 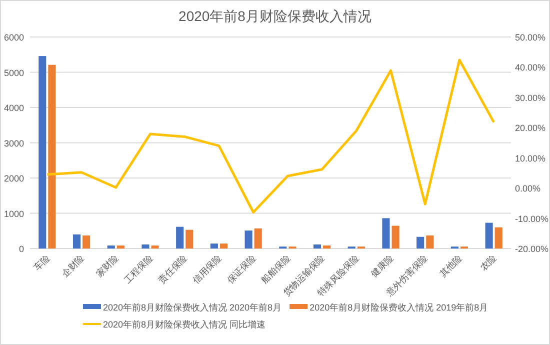 What do you see at coordinates (382, 266) in the screenshot?
I see `x-tick-label: 健康险` at bounding box center [382, 266].